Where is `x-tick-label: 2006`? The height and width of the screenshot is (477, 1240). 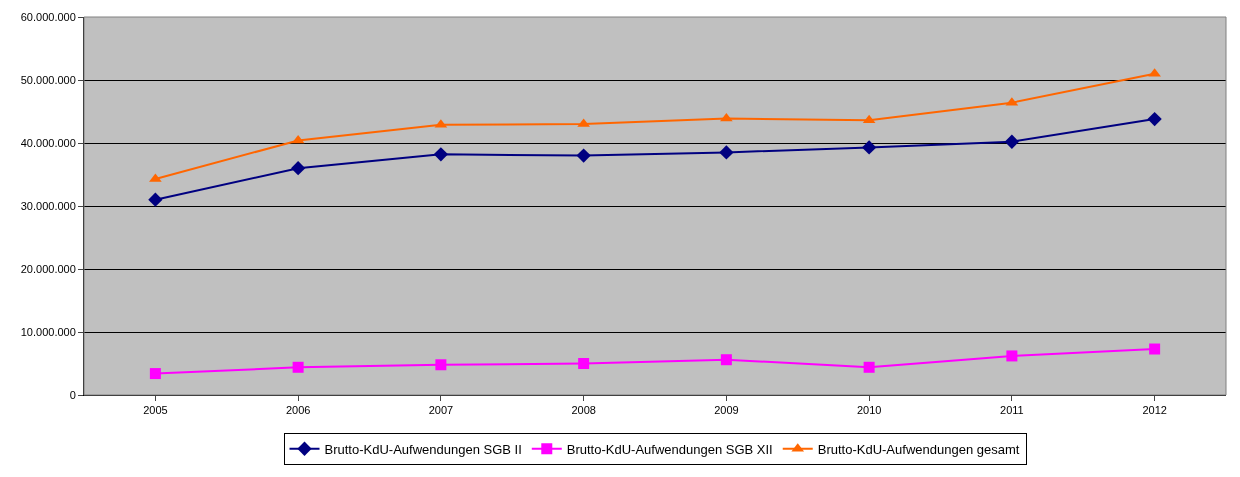 x-tick-label: 2006 is located at coordinates (298, 410).